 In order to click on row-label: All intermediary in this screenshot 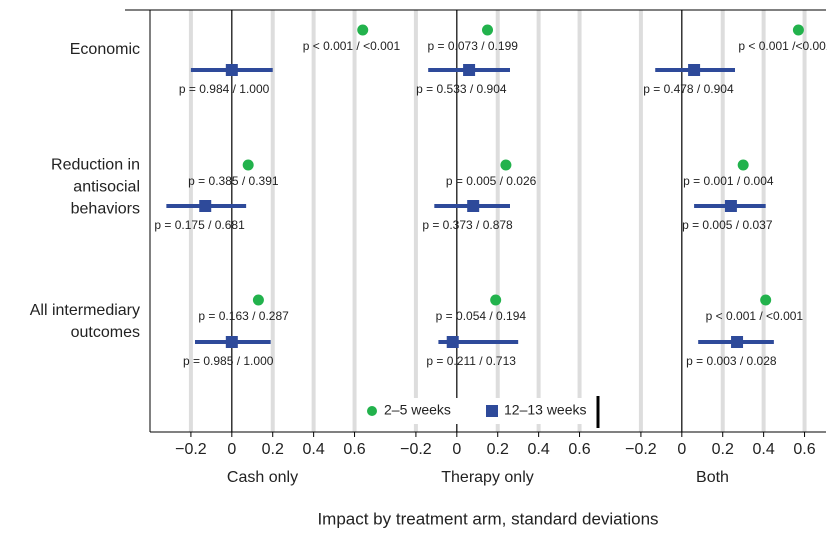, I will do `click(85, 310)`.